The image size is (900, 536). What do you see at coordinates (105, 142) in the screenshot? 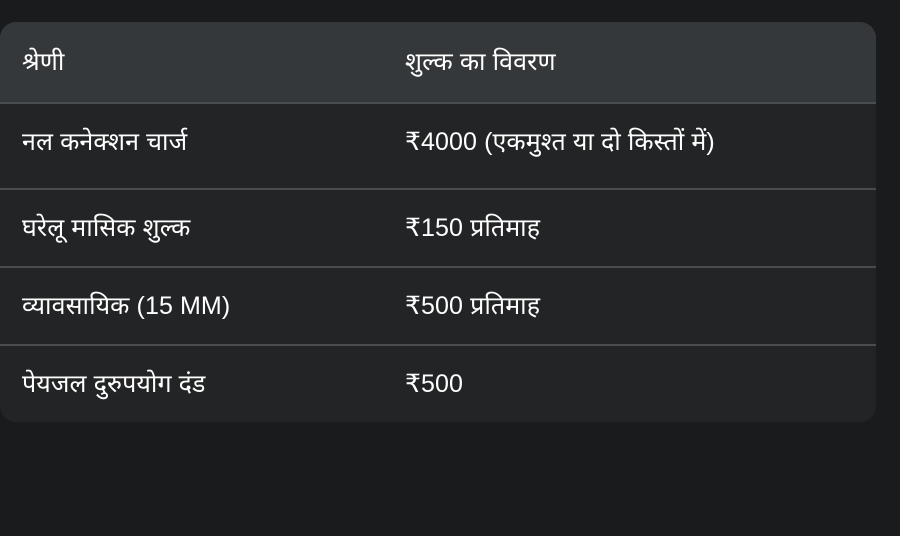
I see `cell-category: नल कनेक्शन चार्ज` at bounding box center [105, 142].